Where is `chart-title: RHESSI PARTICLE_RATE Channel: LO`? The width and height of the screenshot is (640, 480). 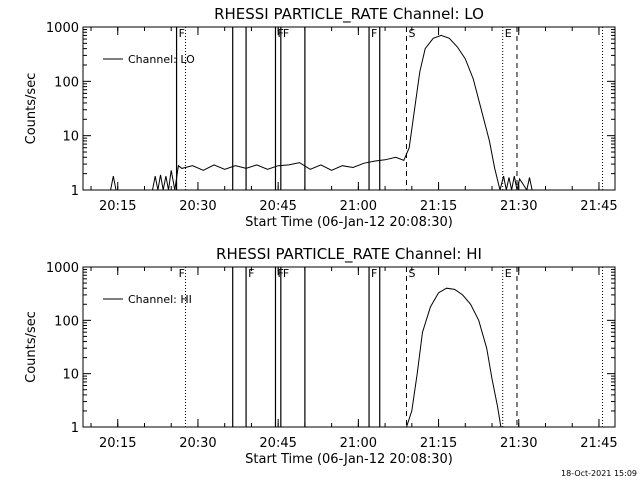 chart-title: RHESSI PARTICLE_RATE Channel: LO is located at coordinates (349, 14).